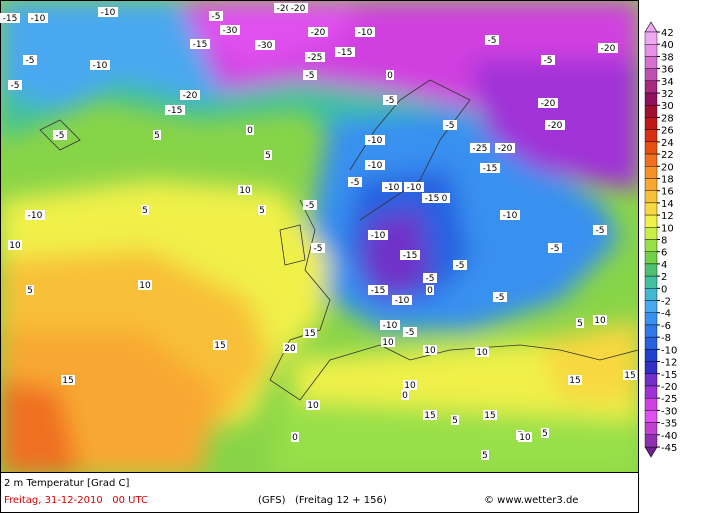 The height and width of the screenshot is (513, 704). Describe the element at coordinates (667, 228) in the screenshot. I see `scale-label: 10` at that location.